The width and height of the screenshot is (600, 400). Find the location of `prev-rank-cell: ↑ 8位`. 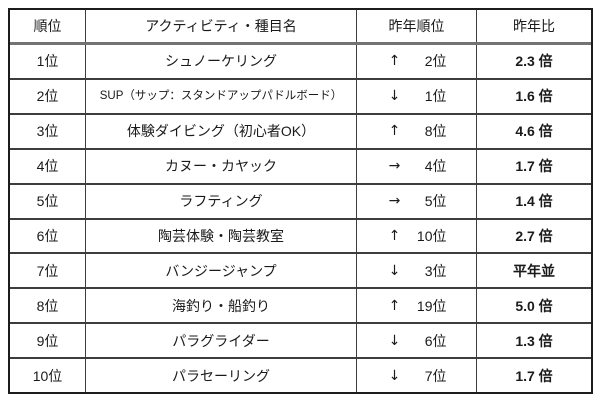

prev-rank-cell: ↑ 8位 is located at coordinates (417, 131).